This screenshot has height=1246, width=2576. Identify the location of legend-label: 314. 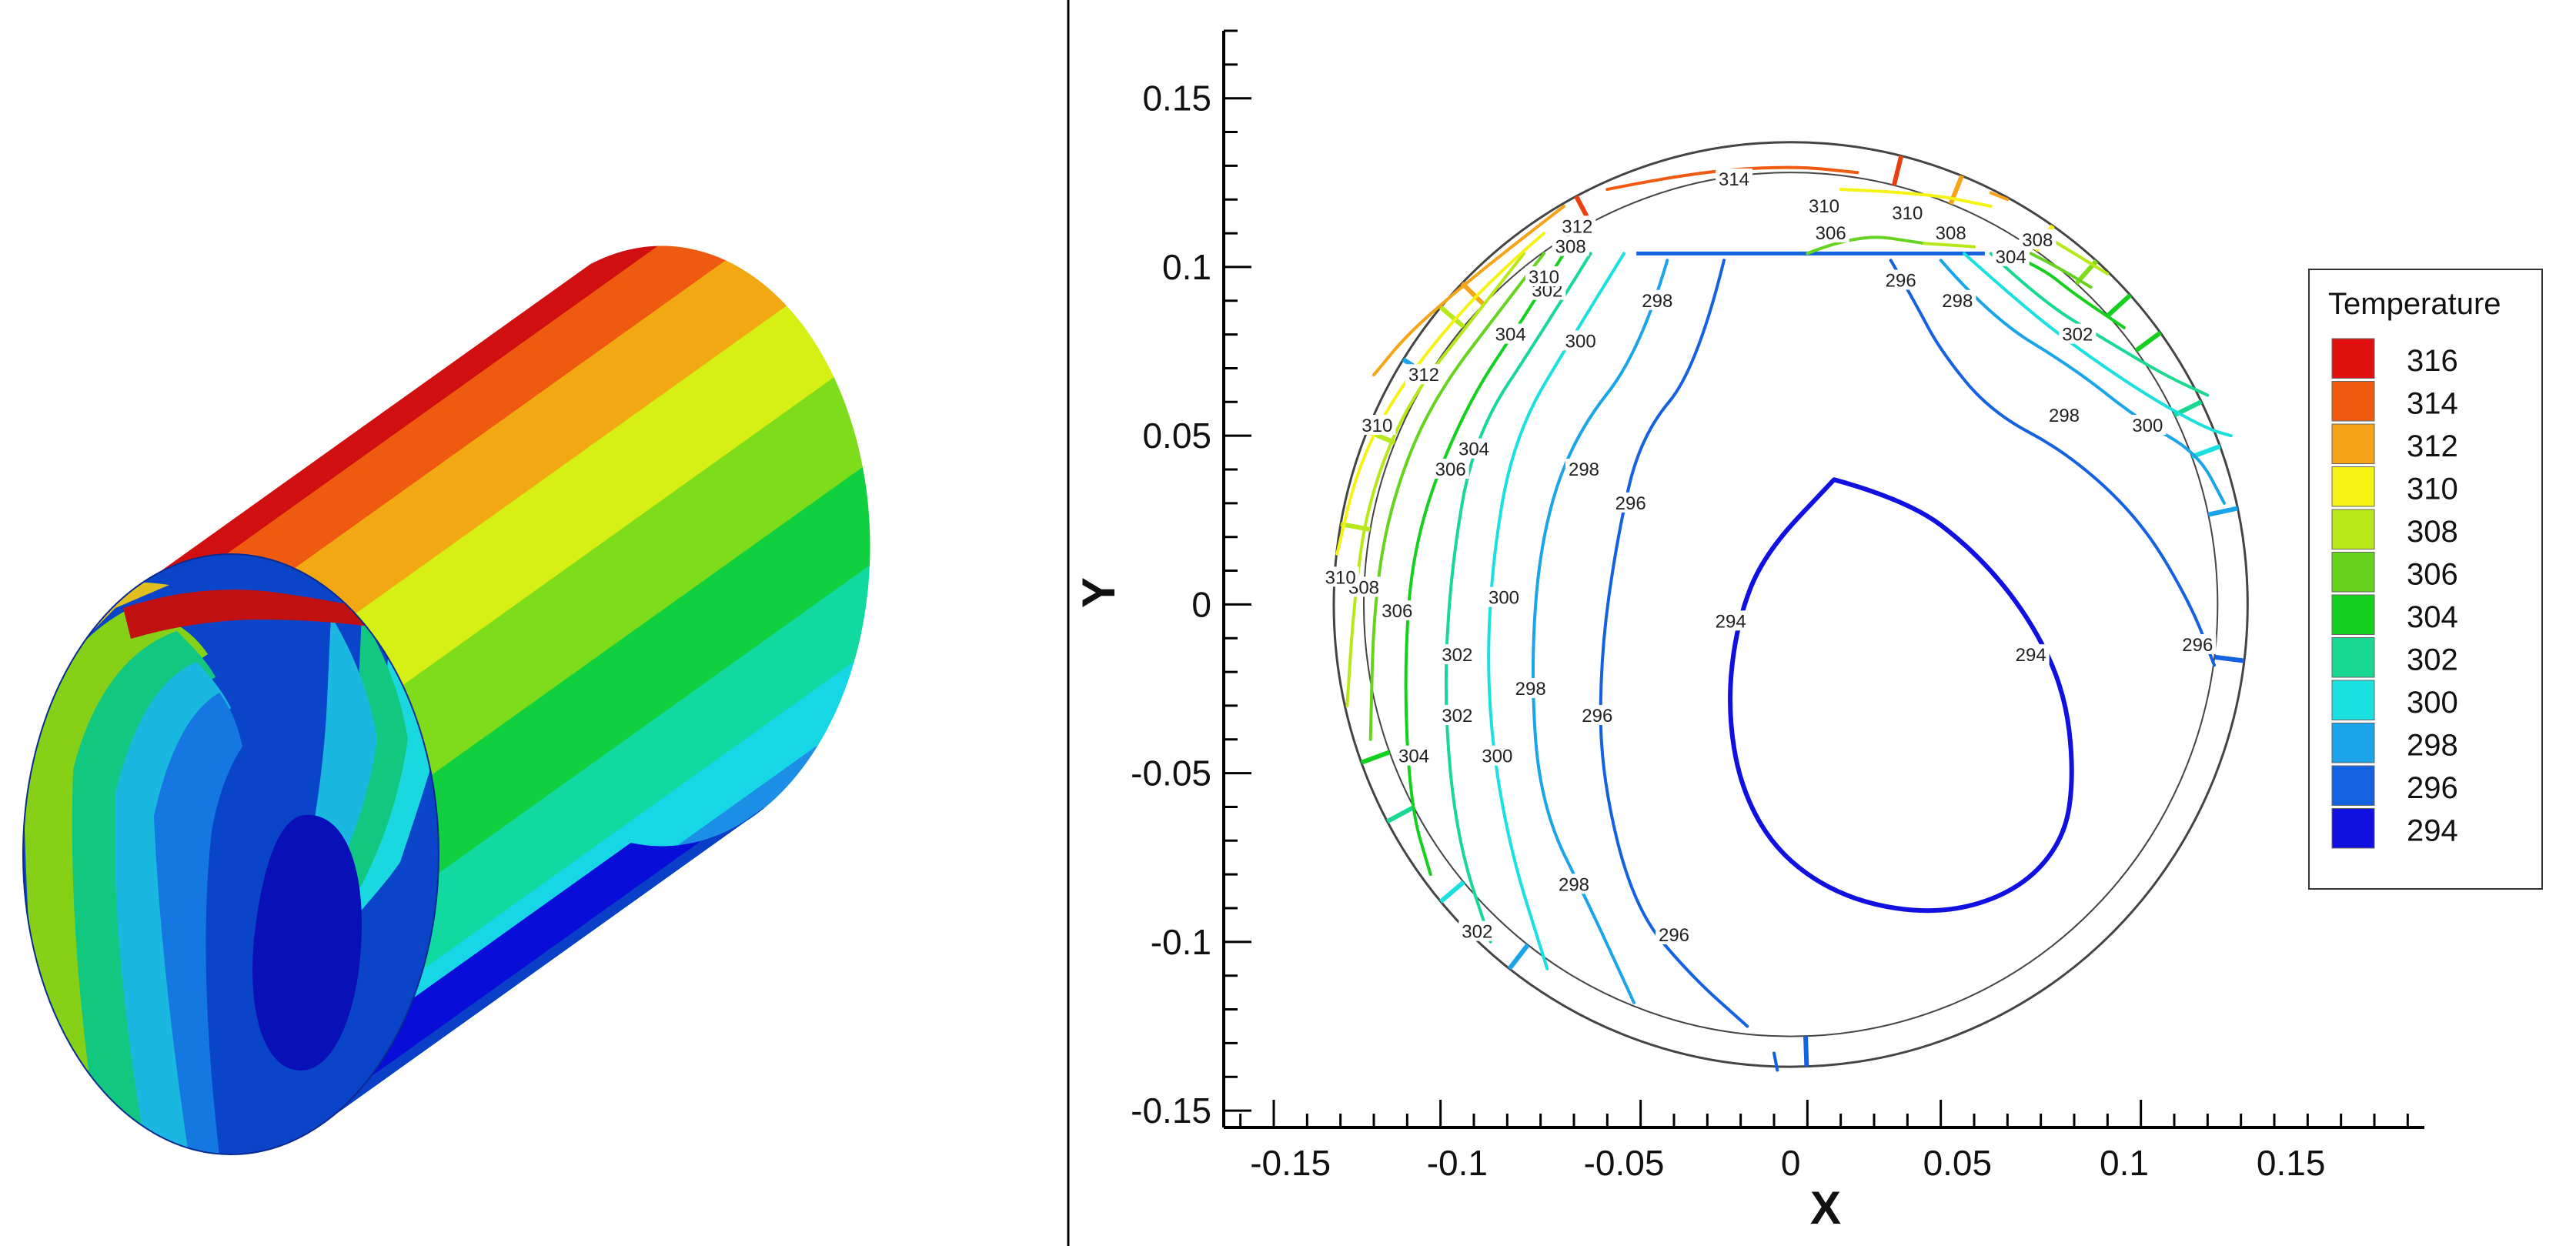
(2432, 403).